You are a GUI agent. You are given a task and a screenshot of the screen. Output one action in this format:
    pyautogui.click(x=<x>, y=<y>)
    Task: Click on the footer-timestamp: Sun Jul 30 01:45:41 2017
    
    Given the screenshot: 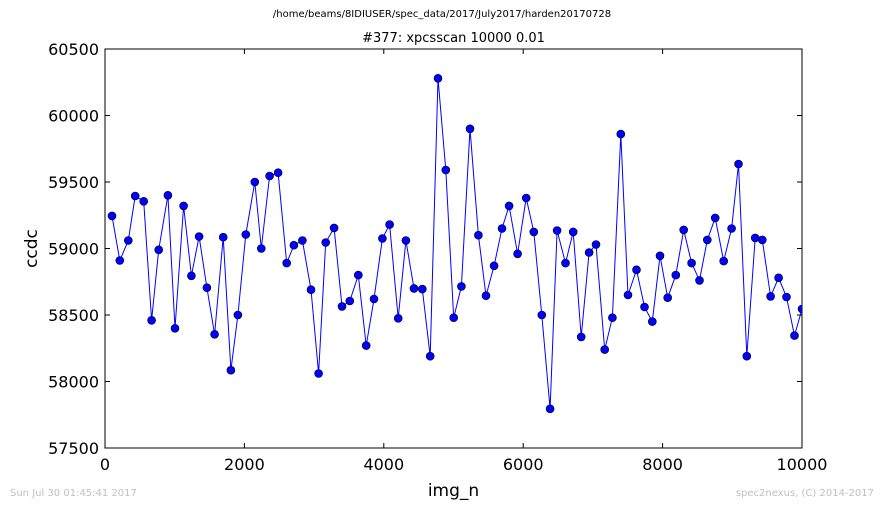 What is the action you would take?
    pyautogui.click(x=73, y=493)
    